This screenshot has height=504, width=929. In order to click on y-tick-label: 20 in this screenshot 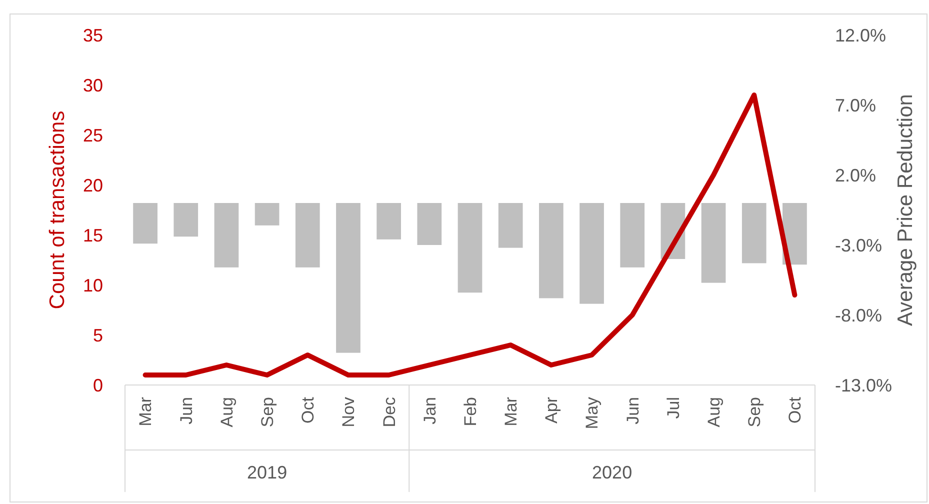, I will do `click(92, 185)`.